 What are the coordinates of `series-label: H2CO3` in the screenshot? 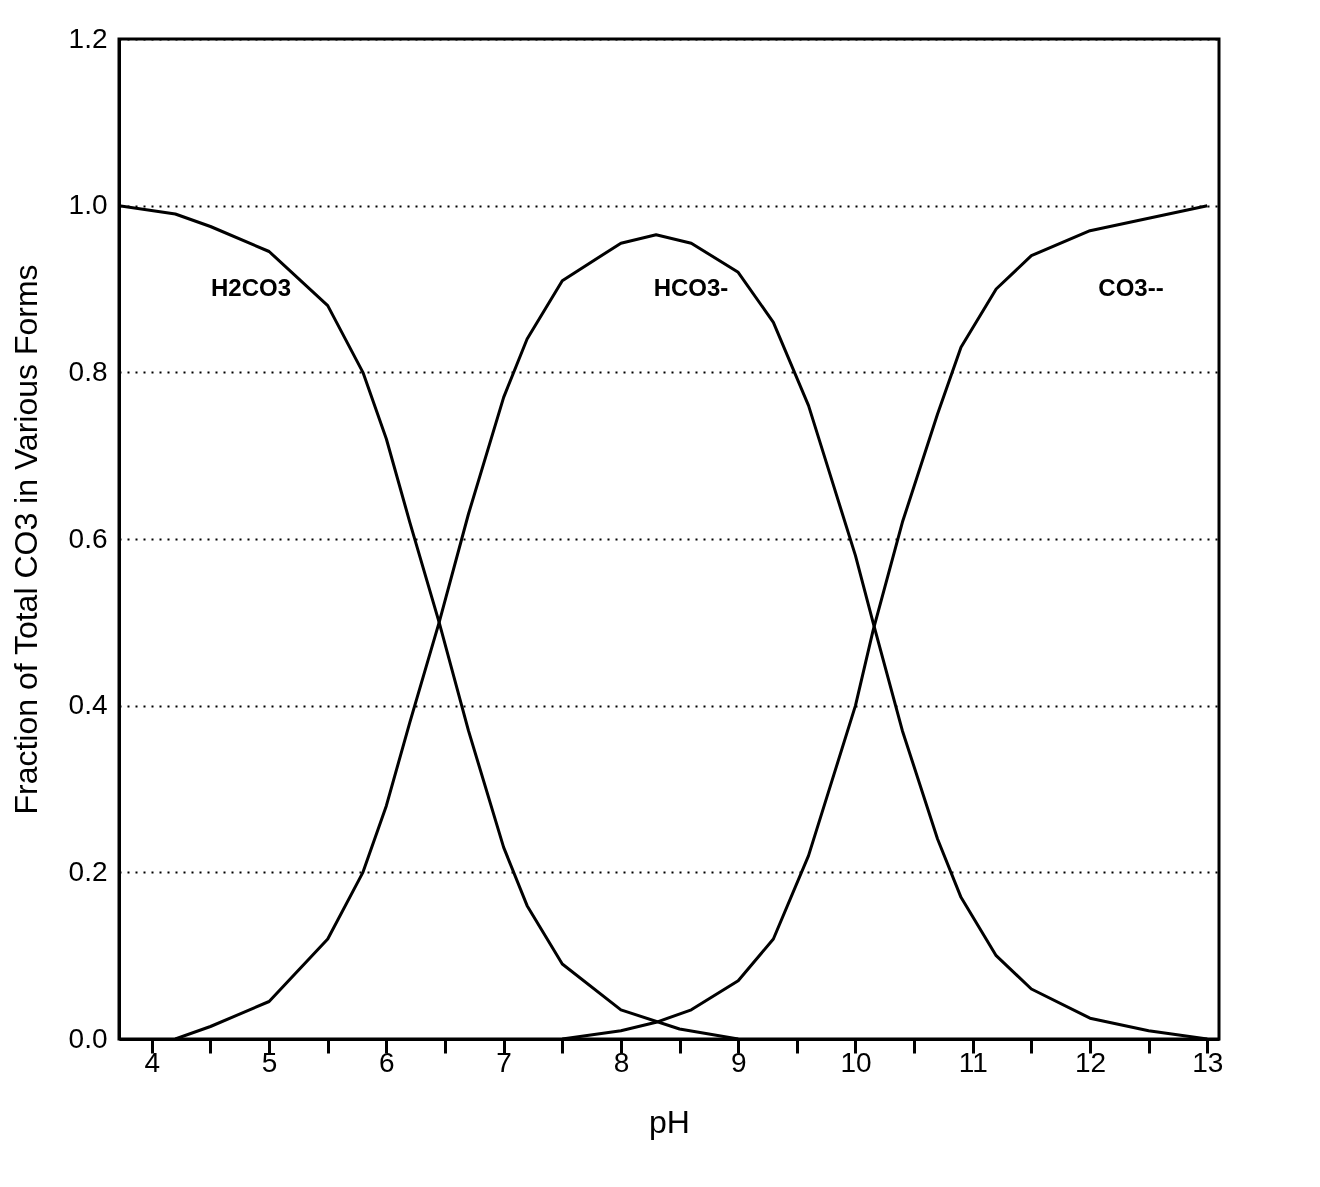 It's located at (251, 287).